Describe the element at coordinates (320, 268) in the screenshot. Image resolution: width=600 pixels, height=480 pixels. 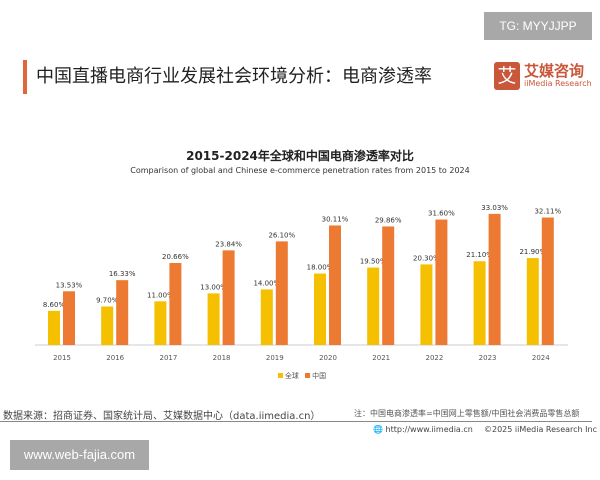
I see `data-label: 18.00%` at that location.